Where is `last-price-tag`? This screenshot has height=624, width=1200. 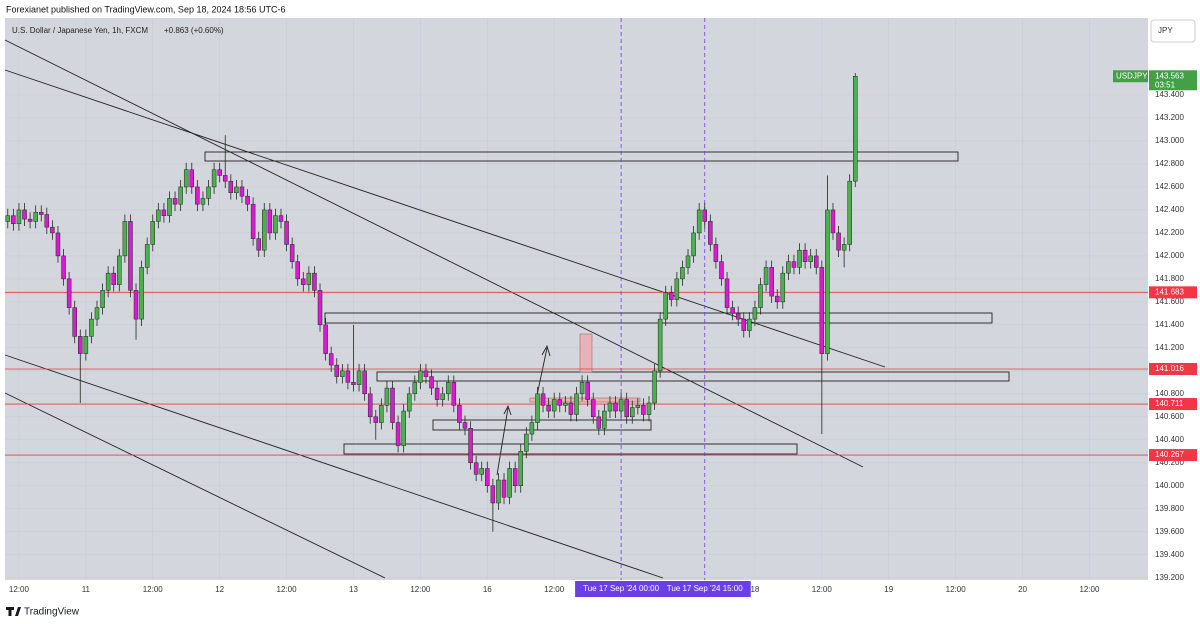 last-price-tag is located at coordinates (1173, 80).